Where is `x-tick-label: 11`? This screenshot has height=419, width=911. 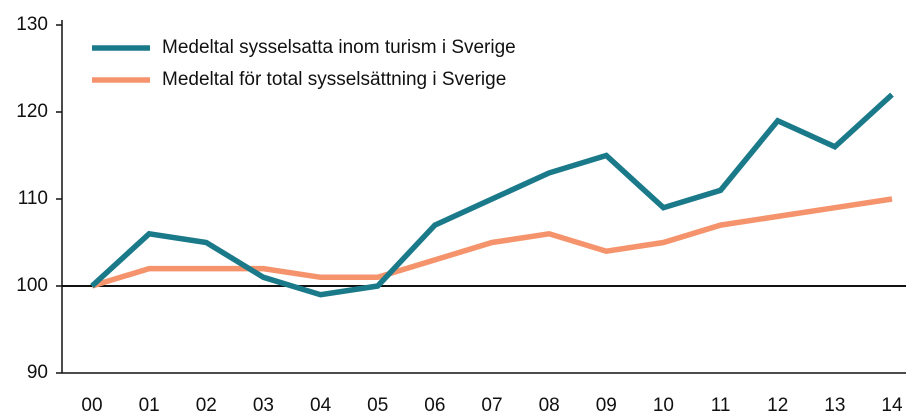 x-tick-label: 11 is located at coordinates (721, 405).